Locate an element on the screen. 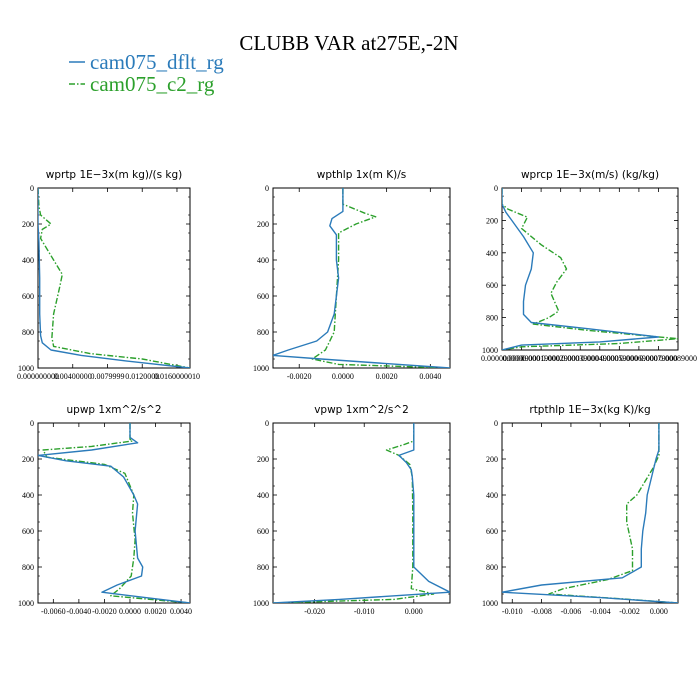 This screenshot has width=700, height=700. legend-label-dflt: cam075_dflt_rg is located at coordinates (157, 62).